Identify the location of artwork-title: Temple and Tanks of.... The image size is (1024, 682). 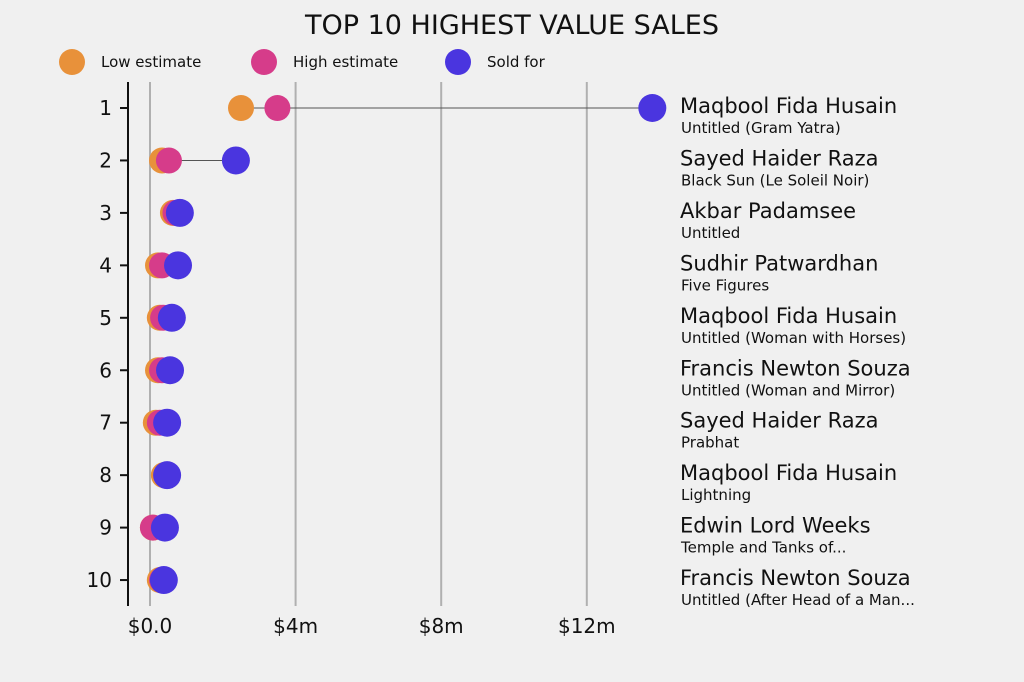
(763, 548).